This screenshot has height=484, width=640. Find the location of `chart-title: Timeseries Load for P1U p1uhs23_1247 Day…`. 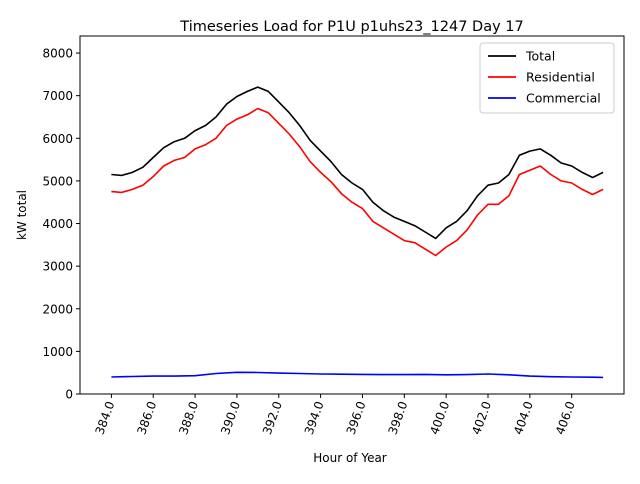

chart-title: Timeseries Load for P1U p1uhs23_1247 Day… is located at coordinates (351, 27).